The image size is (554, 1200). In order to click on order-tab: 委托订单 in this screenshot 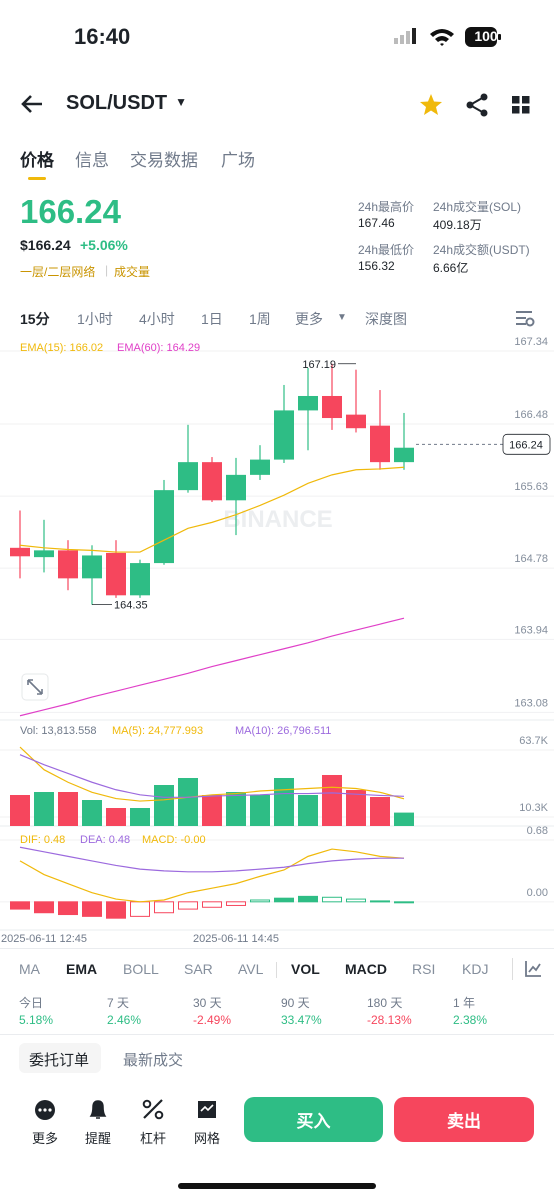, I will do `click(59, 1060)`.